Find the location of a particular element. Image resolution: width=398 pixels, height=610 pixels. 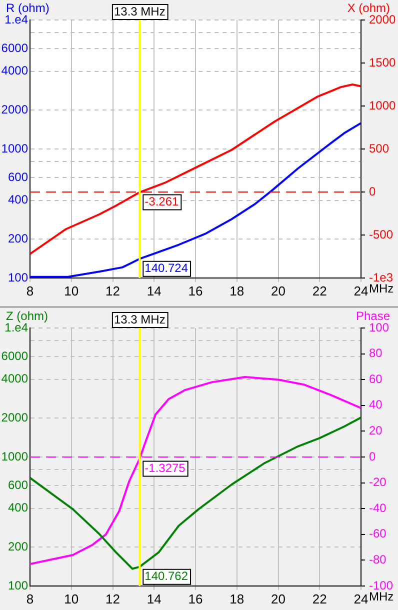

y-axis-title: R (ohm) is located at coordinates (28, 8).